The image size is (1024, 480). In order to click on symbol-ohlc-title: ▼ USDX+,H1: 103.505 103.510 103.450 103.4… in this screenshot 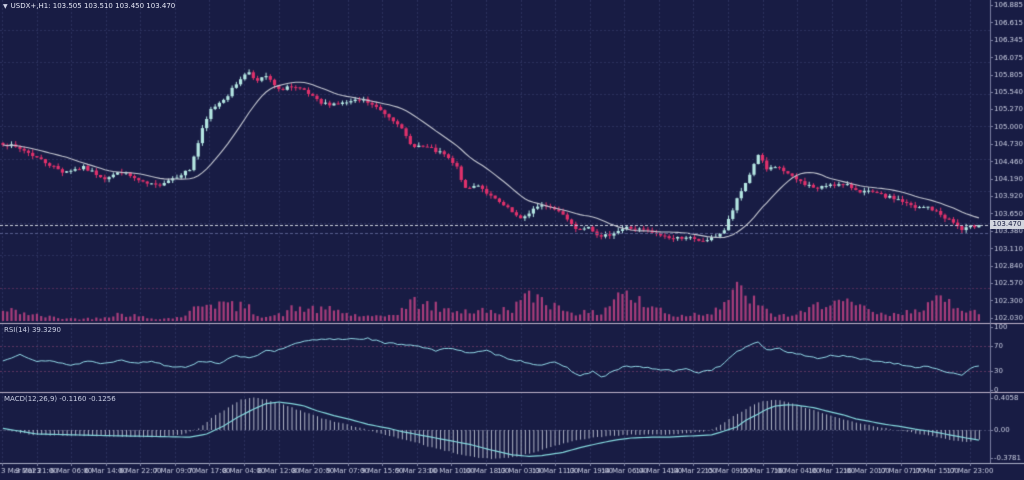, I will do `click(89, 6)`.